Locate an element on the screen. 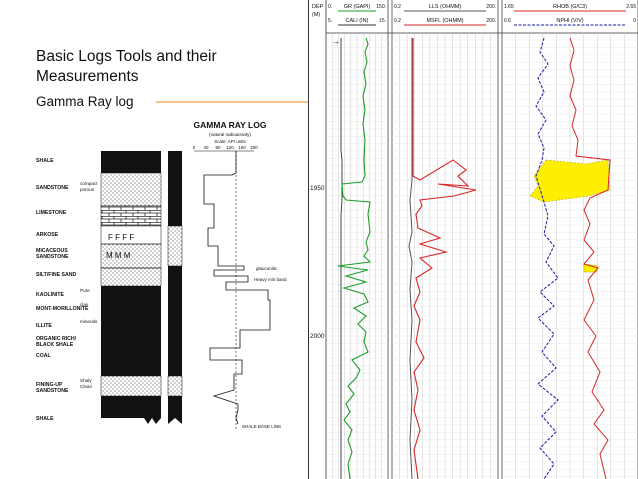 This screenshot has width=638, height=479. bed-silt is located at coordinates (131, 277).